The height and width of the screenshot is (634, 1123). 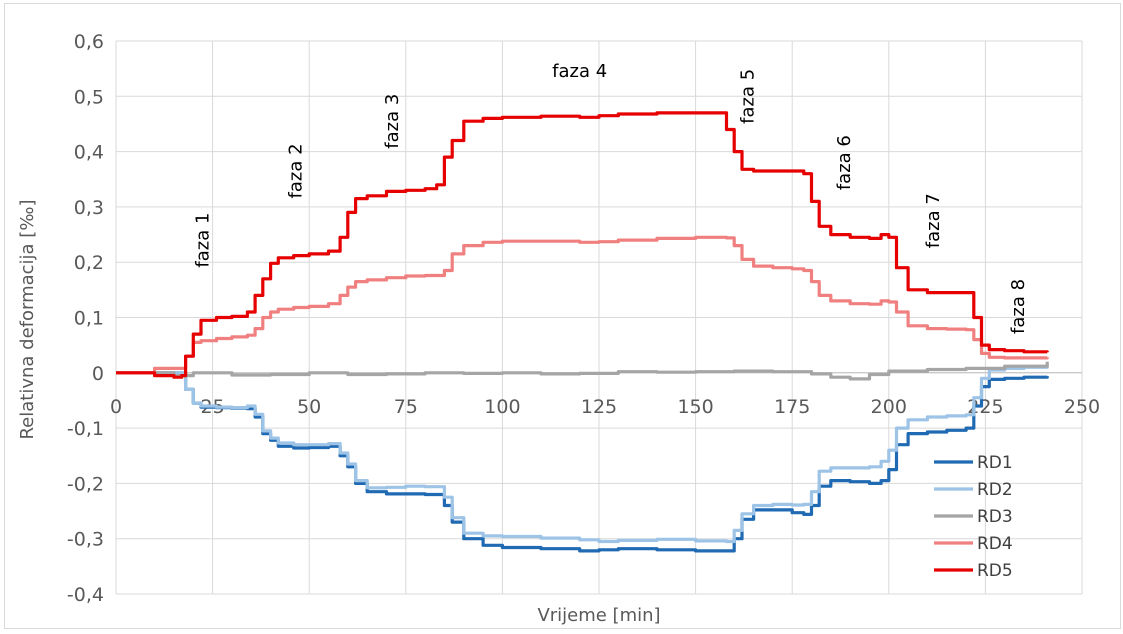 I want to click on x-tick-label: 0, so click(x=116, y=407).